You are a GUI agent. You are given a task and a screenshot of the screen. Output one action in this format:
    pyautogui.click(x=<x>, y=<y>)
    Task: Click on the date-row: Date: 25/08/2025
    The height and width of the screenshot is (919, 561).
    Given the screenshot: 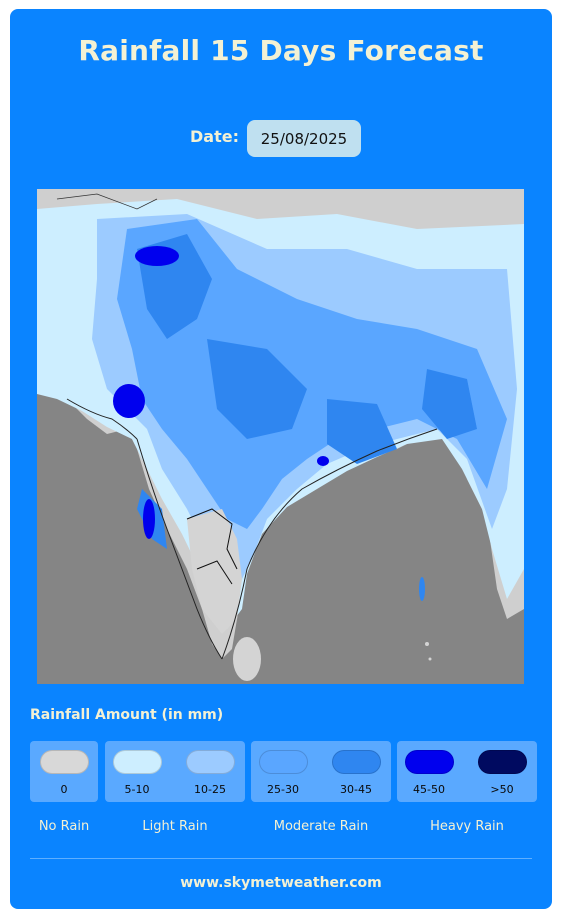 What is the action you would take?
    pyautogui.click(x=281, y=139)
    